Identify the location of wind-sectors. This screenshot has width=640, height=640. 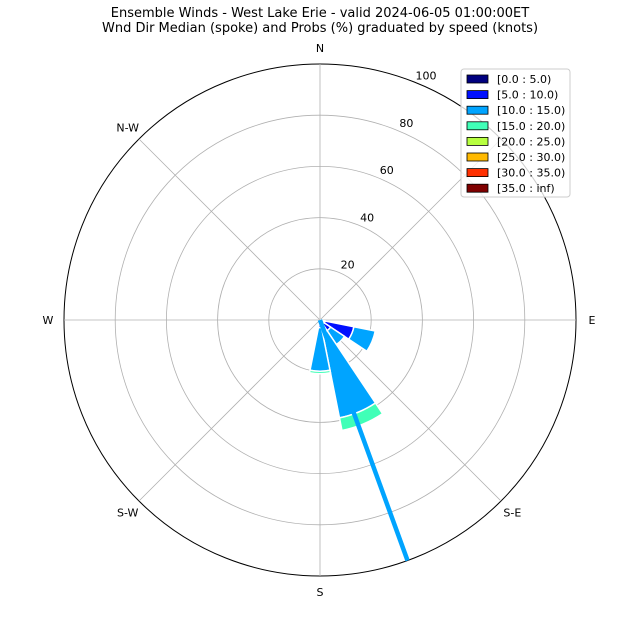
(346, 375).